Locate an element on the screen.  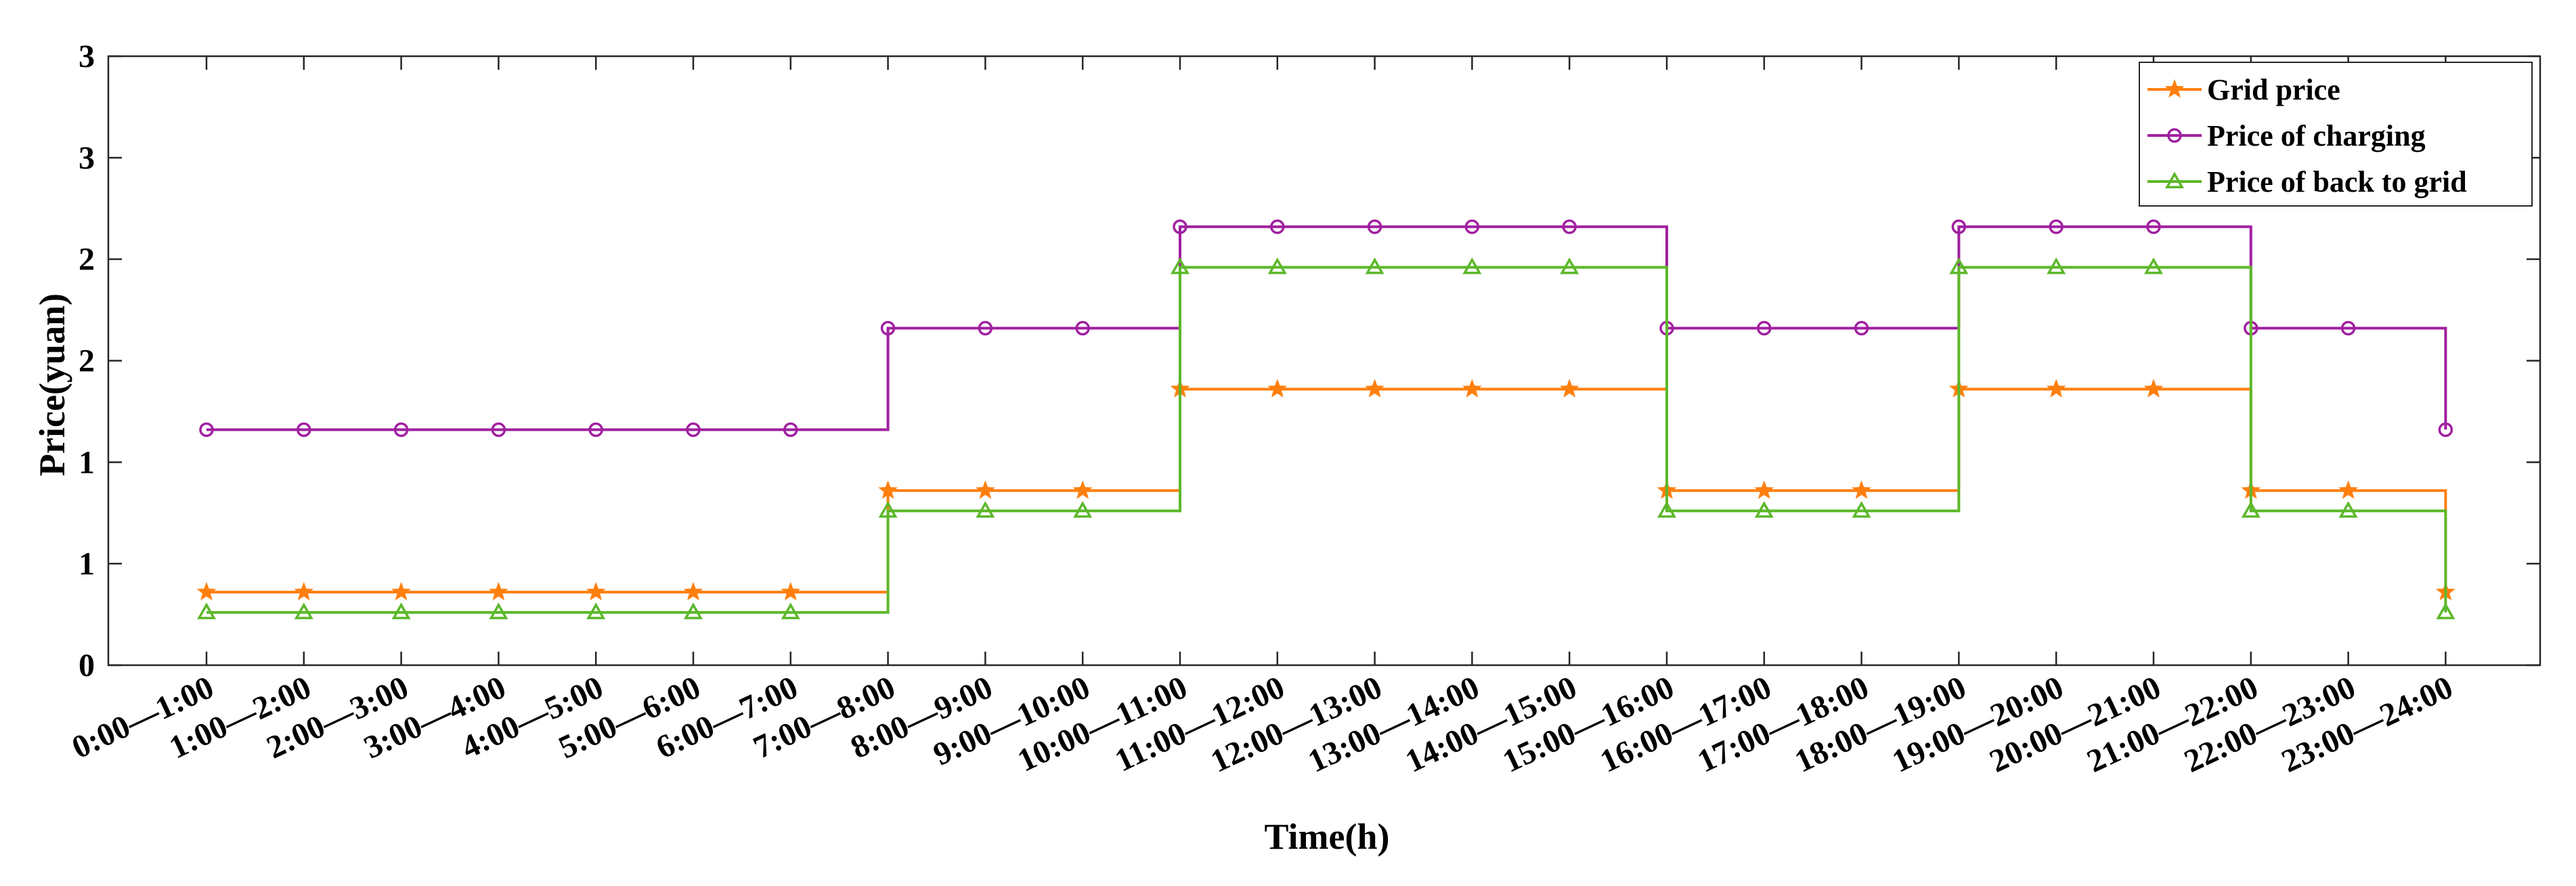
x-axis-title: Time(h) is located at coordinates (1327, 836).